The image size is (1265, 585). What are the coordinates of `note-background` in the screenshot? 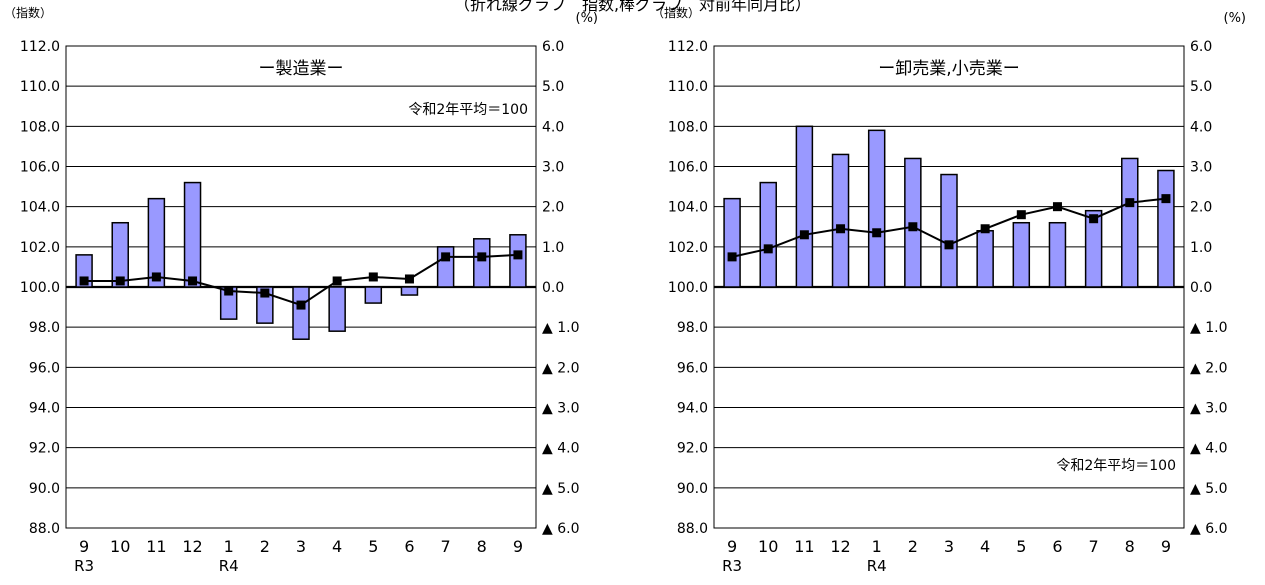 It's located at (1106, 464).